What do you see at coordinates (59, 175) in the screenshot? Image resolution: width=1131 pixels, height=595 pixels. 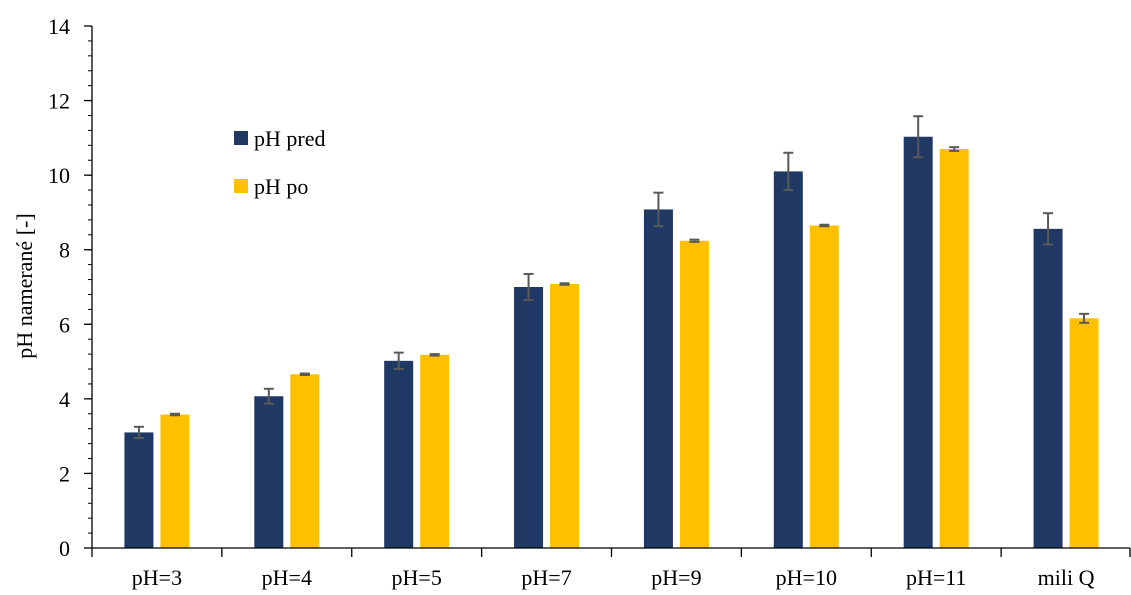 I see `y-tick-label: 10` at bounding box center [59, 175].